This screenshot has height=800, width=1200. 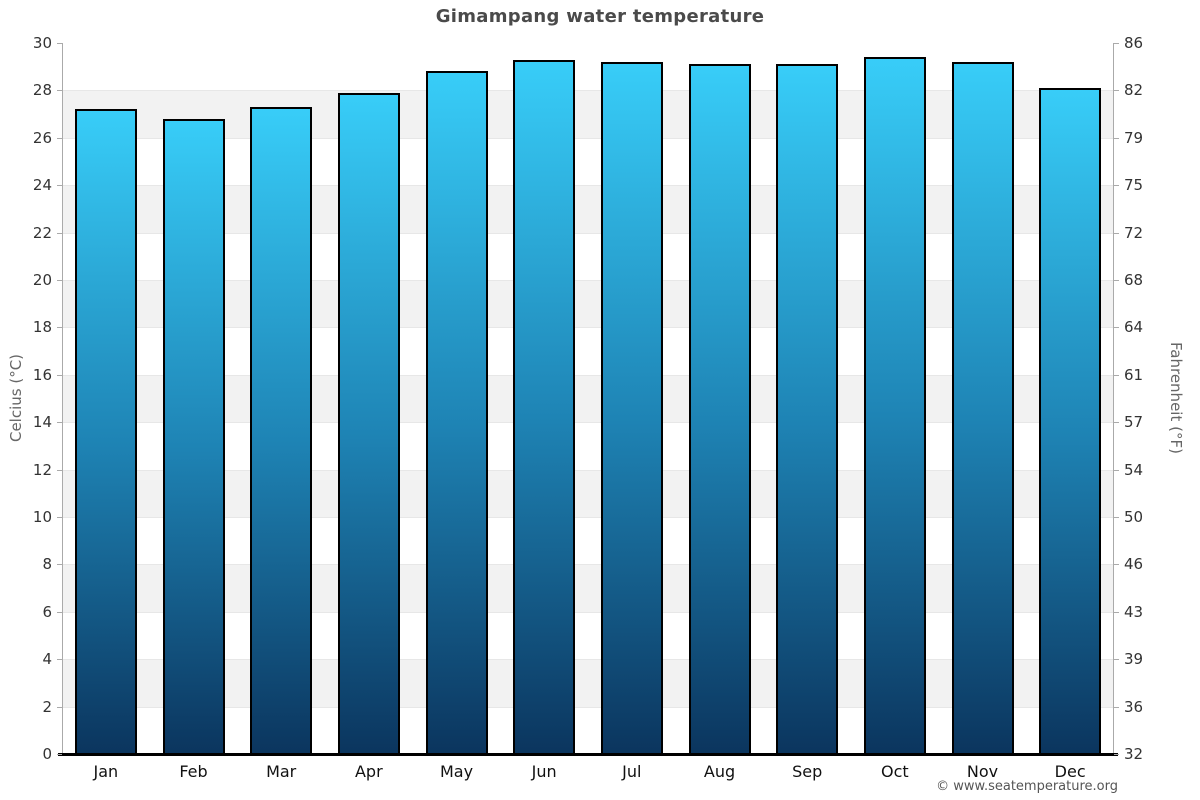 What do you see at coordinates (368, 771) in the screenshot?
I see `x-tick-apr: Apr` at bounding box center [368, 771].